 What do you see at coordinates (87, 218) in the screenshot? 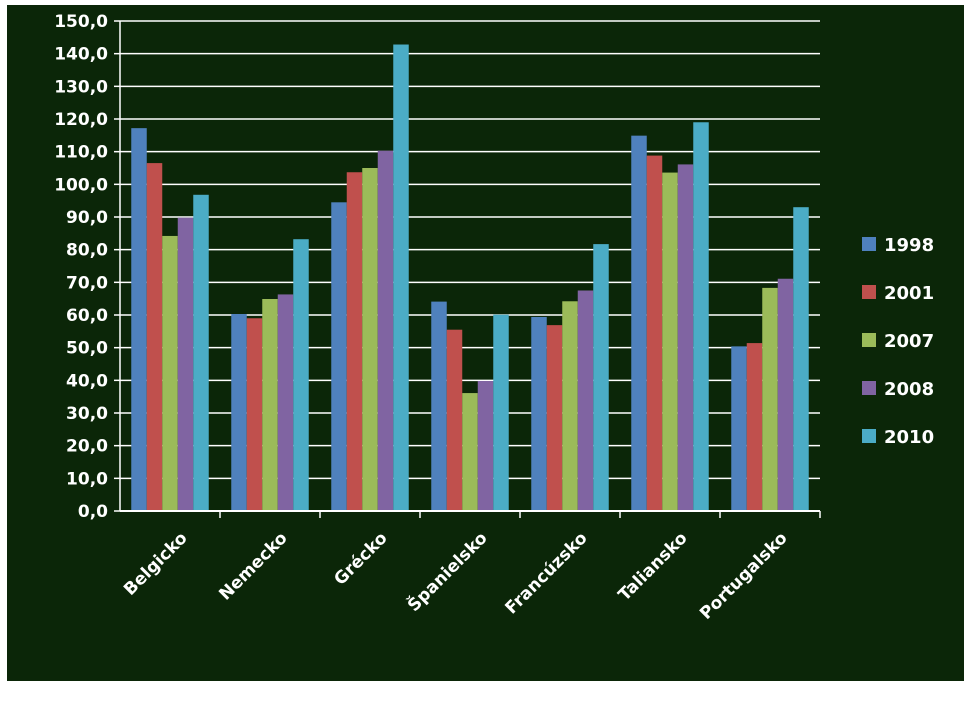
I see `y-tick-label: 90,0` at bounding box center [87, 218].